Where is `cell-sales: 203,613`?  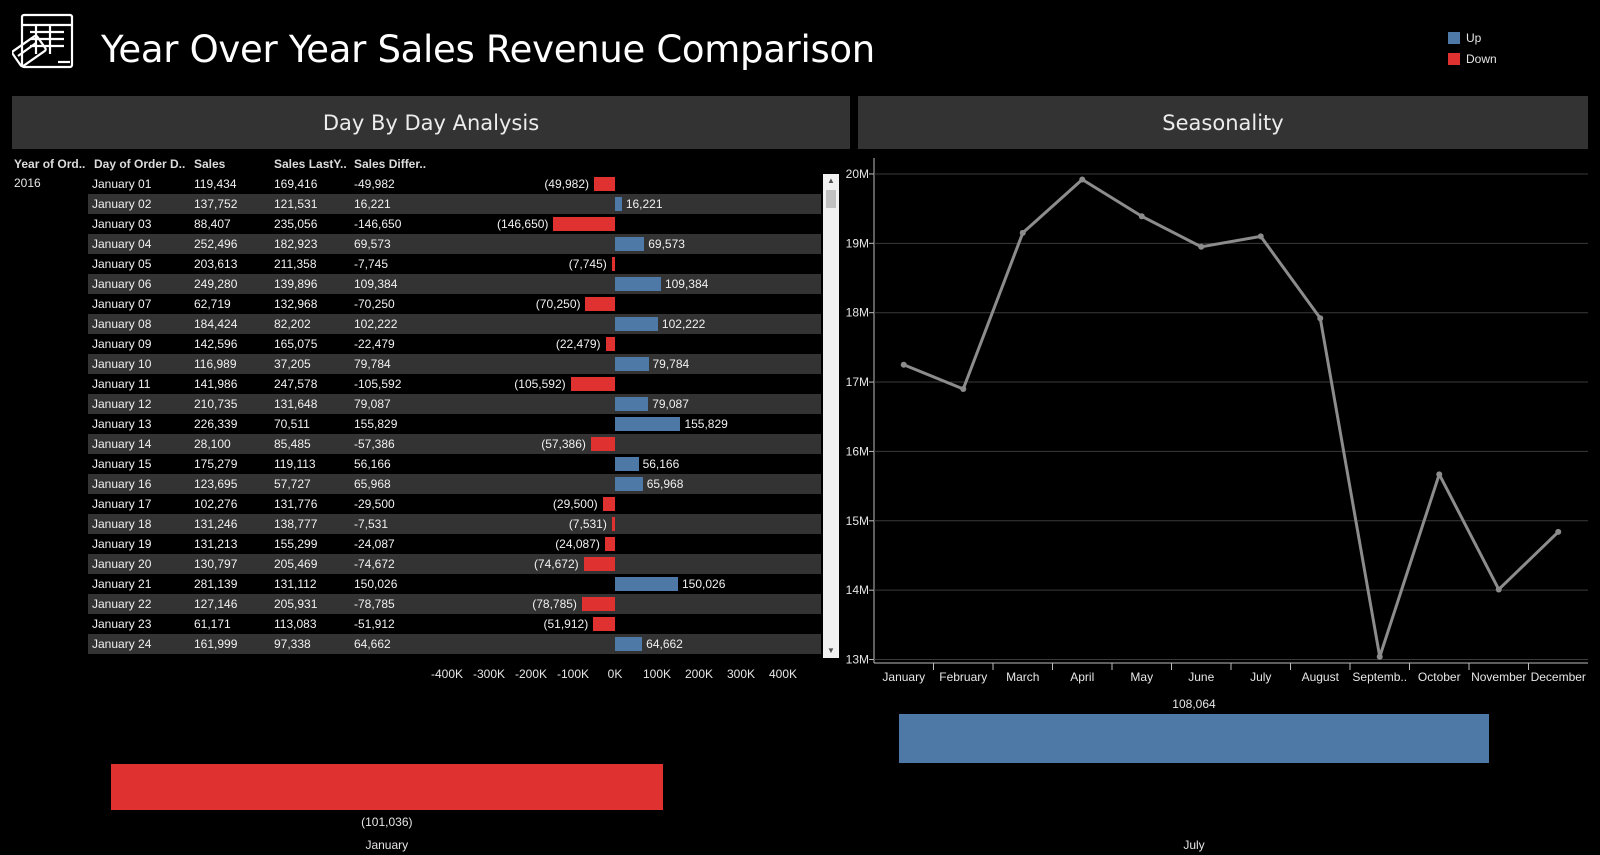 cell-sales: 203,613 is located at coordinates (216, 264).